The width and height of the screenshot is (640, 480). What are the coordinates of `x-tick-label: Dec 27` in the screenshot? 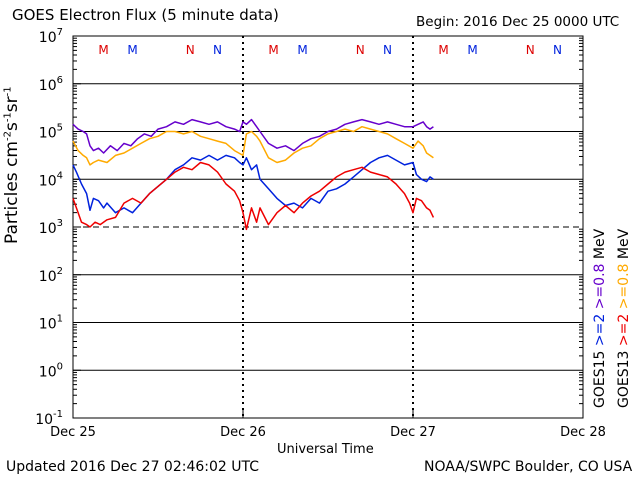 It's located at (413, 432).